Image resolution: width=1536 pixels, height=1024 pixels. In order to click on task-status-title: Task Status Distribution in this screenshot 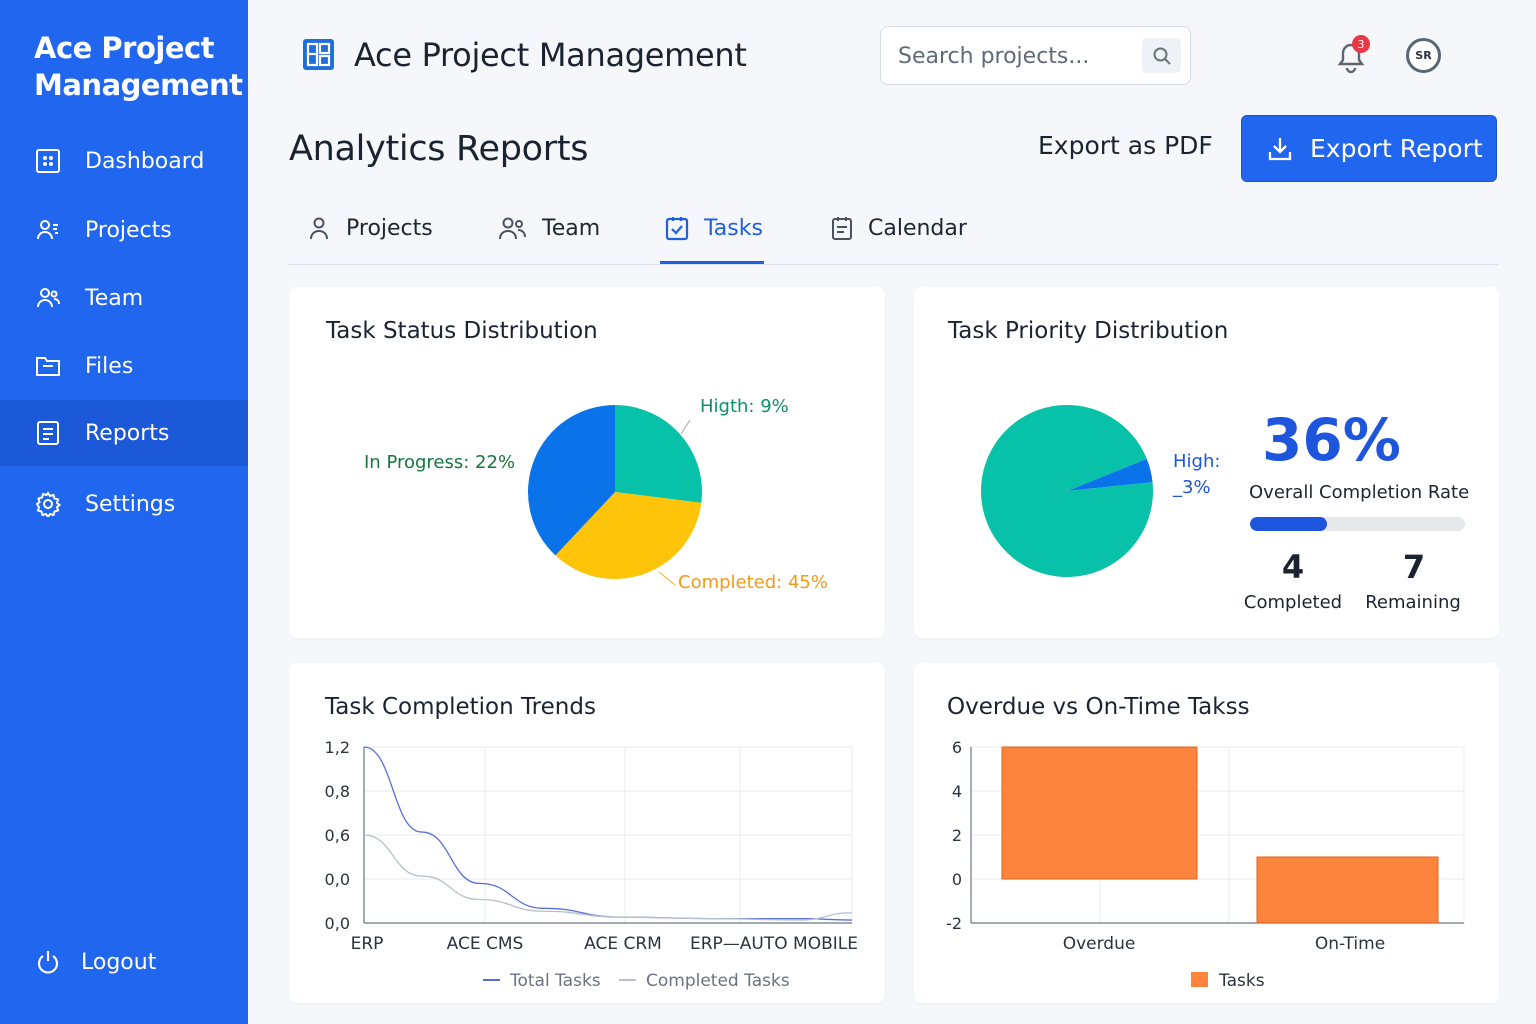, I will do `click(462, 331)`.